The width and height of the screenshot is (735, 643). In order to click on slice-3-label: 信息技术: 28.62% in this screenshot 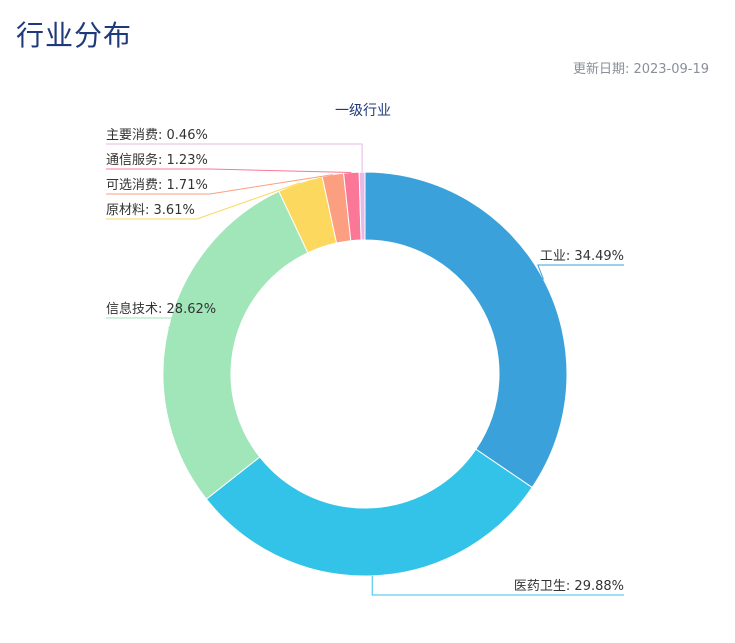, I will do `click(161, 309)`.